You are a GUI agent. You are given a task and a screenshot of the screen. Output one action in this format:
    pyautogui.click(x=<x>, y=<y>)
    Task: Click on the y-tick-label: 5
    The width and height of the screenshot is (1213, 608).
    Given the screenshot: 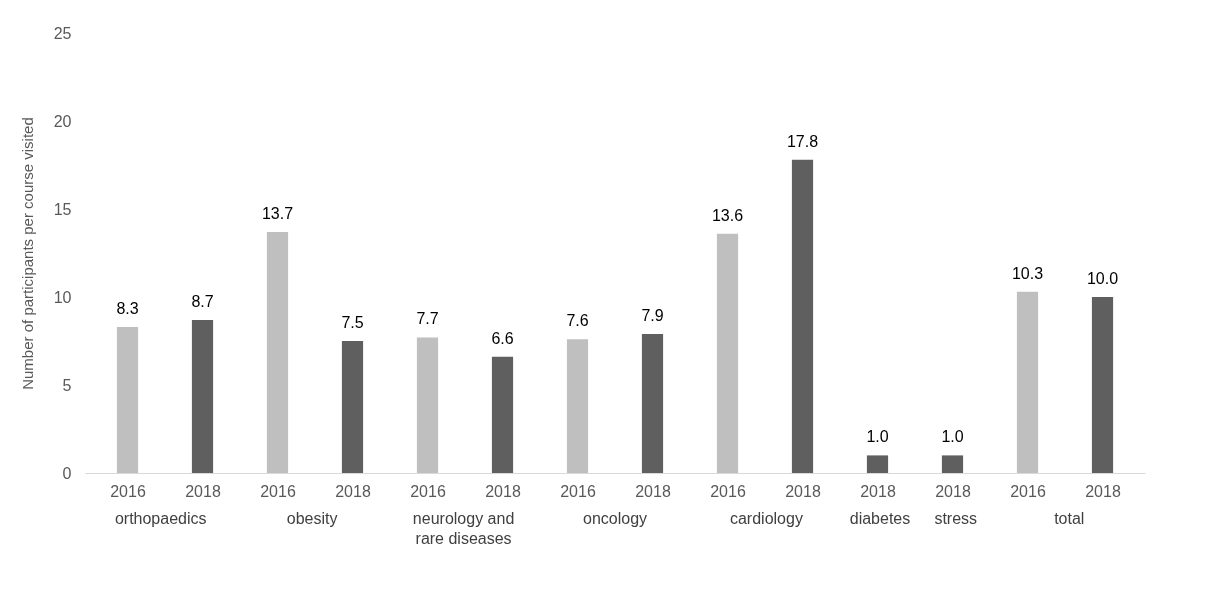 What is the action you would take?
    pyautogui.click(x=67, y=385)
    